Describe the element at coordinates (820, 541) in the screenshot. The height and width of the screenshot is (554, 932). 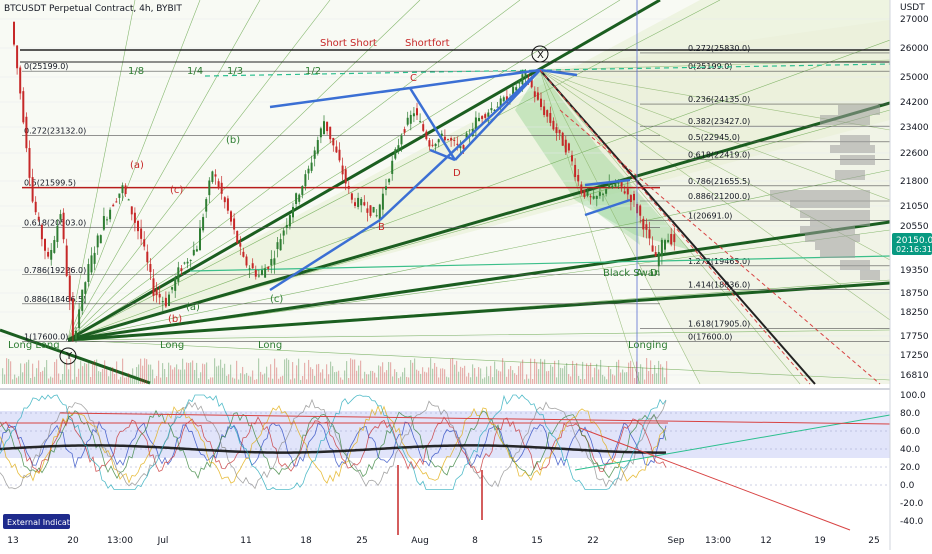
I see `time-tick-label: 19` at that location.